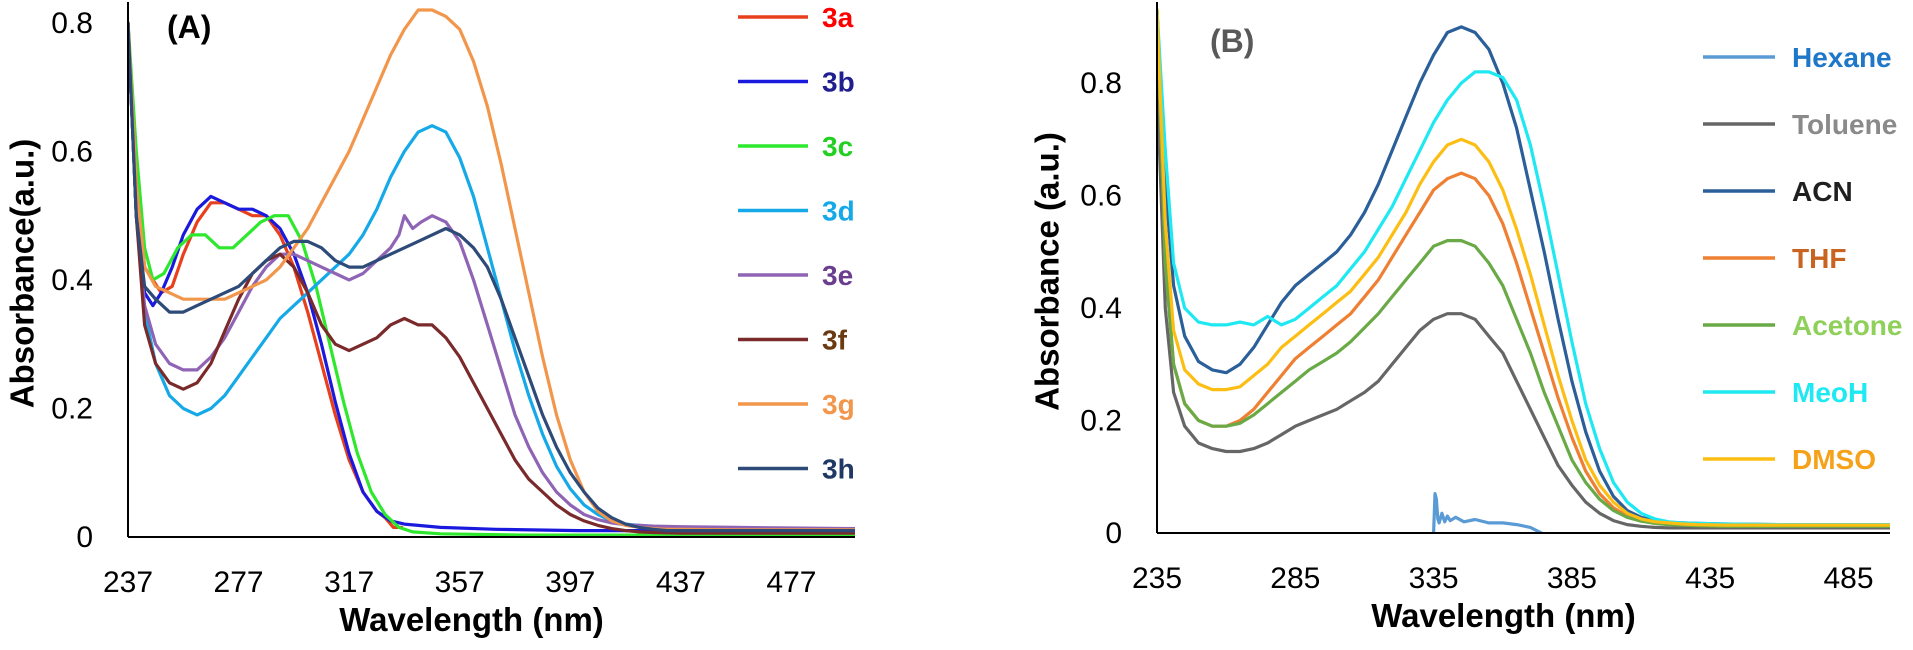 The width and height of the screenshot is (1913, 650). What do you see at coordinates (1847, 325) in the screenshot?
I see `legend-label: Acetone` at bounding box center [1847, 325].